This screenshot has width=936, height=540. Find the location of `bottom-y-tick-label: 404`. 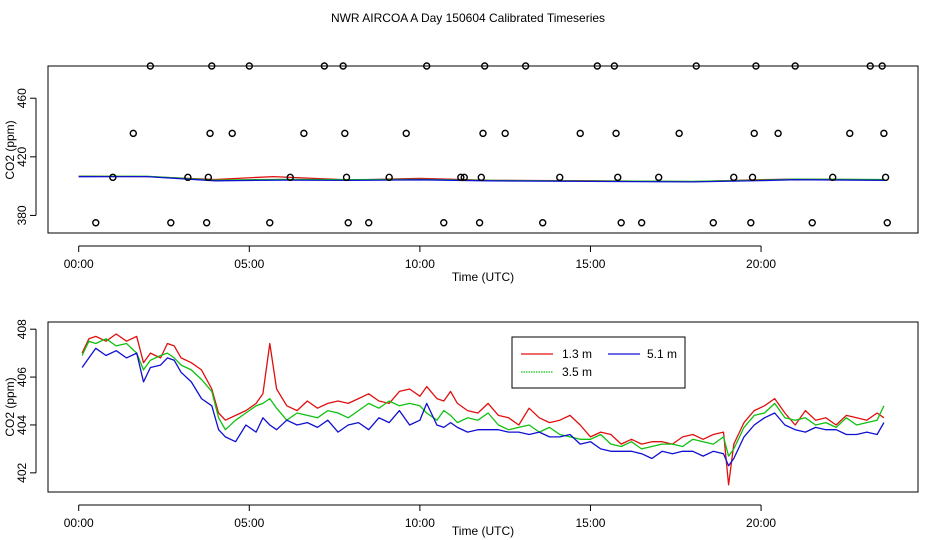

bottom-y-tick-label: 404 is located at coordinates (22, 425).